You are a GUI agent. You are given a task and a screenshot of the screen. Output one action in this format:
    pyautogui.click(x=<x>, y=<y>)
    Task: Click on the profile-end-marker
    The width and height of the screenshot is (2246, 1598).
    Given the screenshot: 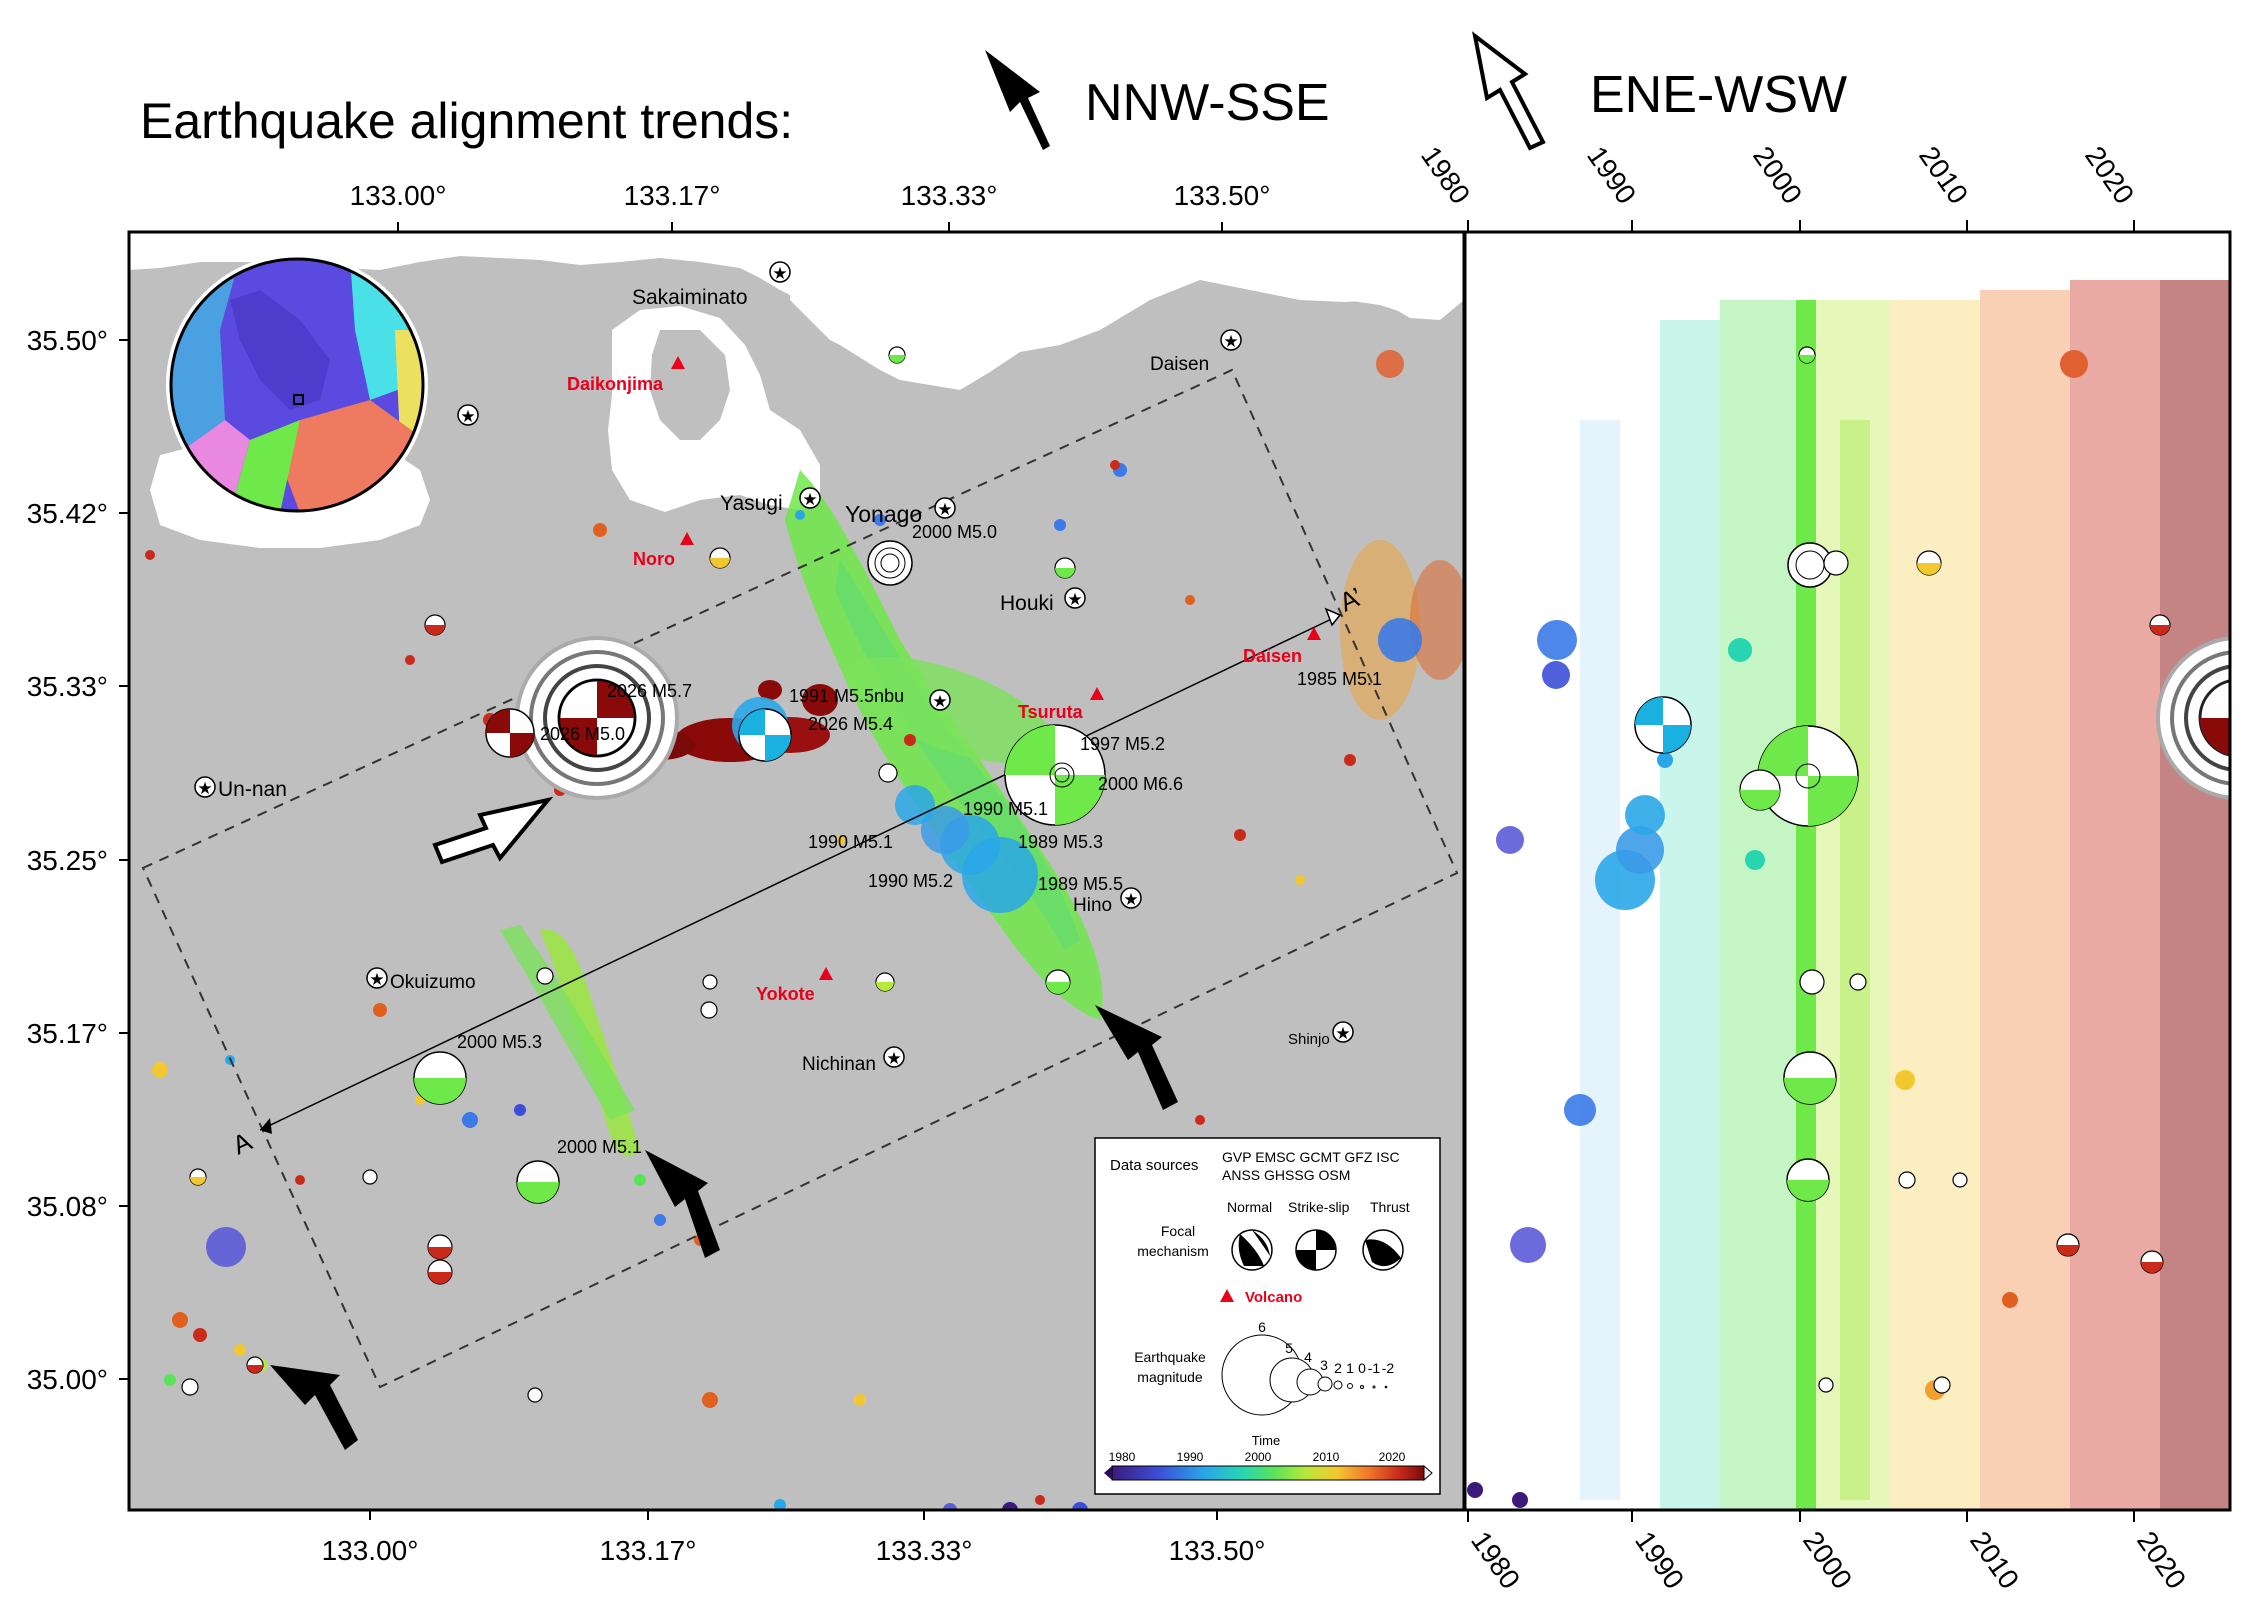 What is the action you would take?
    pyautogui.click(x=1333, y=617)
    